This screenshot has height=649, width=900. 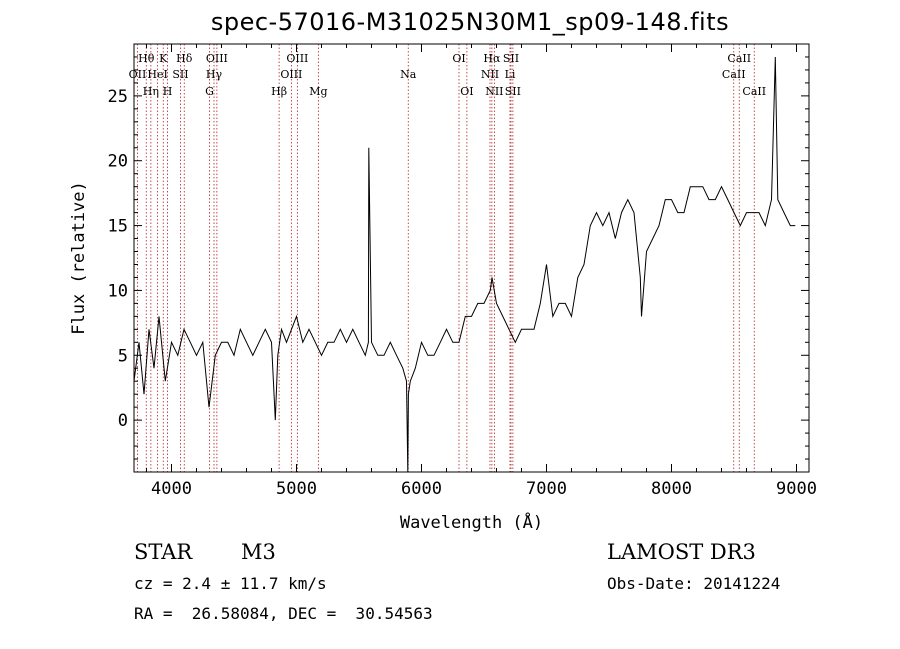 What do you see at coordinates (546, 489) in the screenshot?
I see `x-tick-label: 7000` at bounding box center [546, 489].